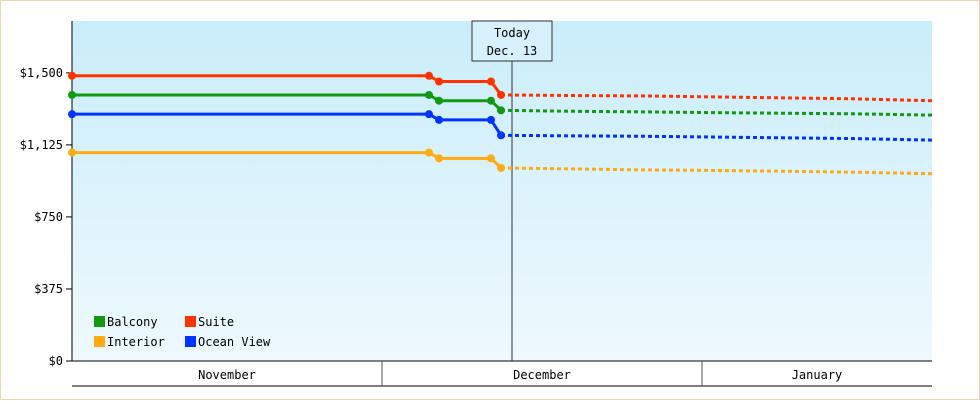  I want to click on today-date-label: Dec. 13, so click(512, 51).